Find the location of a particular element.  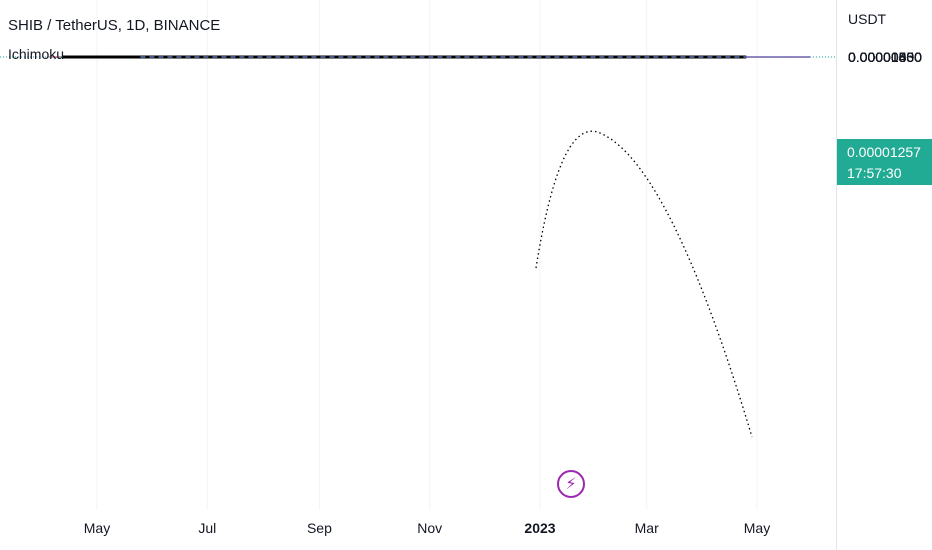

symbol-title: SHIB / TetherUS, 1D, BINANCE is located at coordinates (114, 25).